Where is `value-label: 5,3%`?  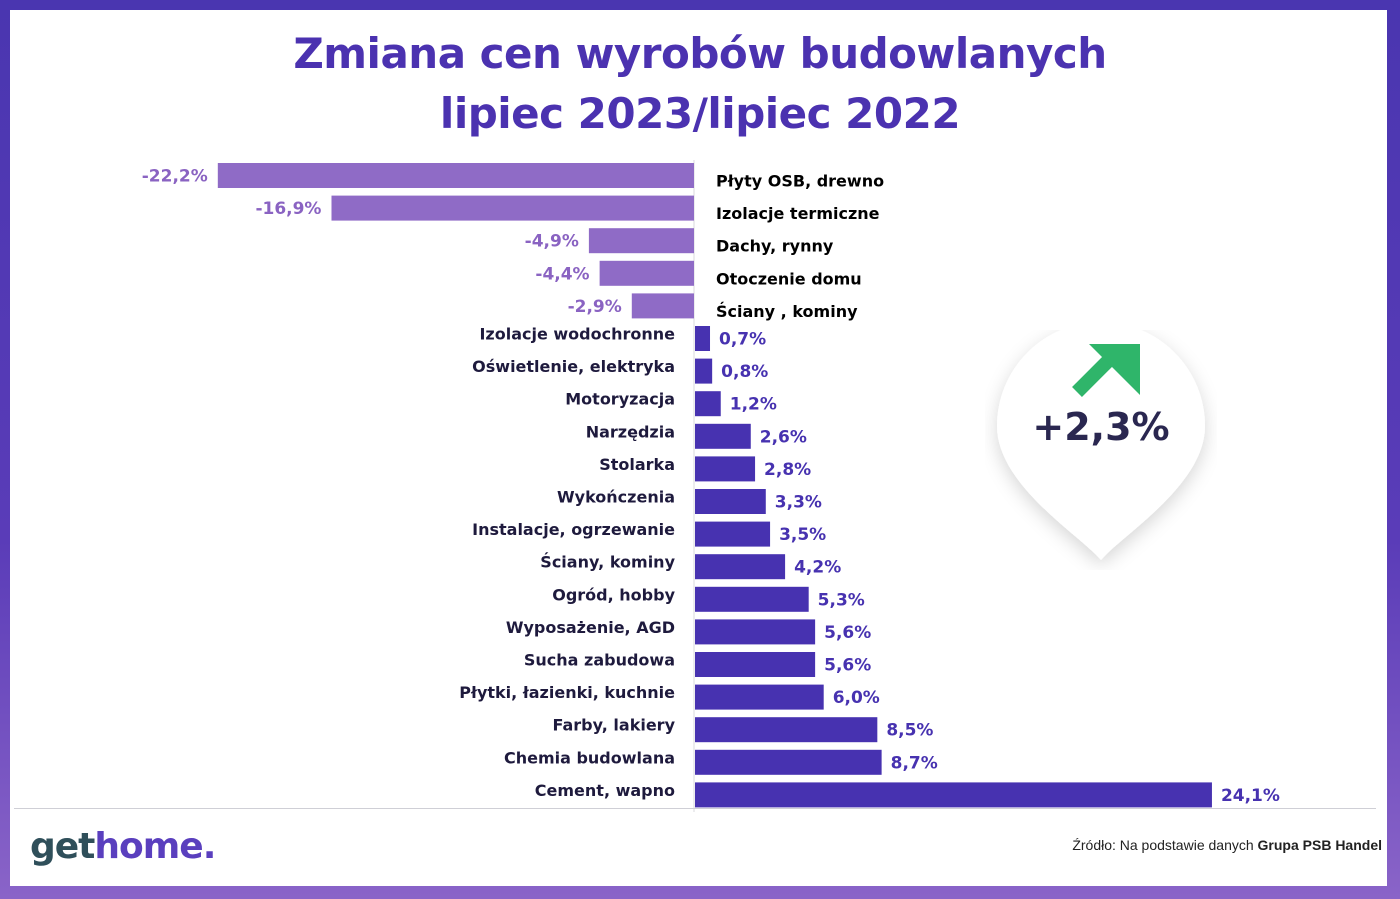 value-label: 5,3% is located at coordinates (841, 600).